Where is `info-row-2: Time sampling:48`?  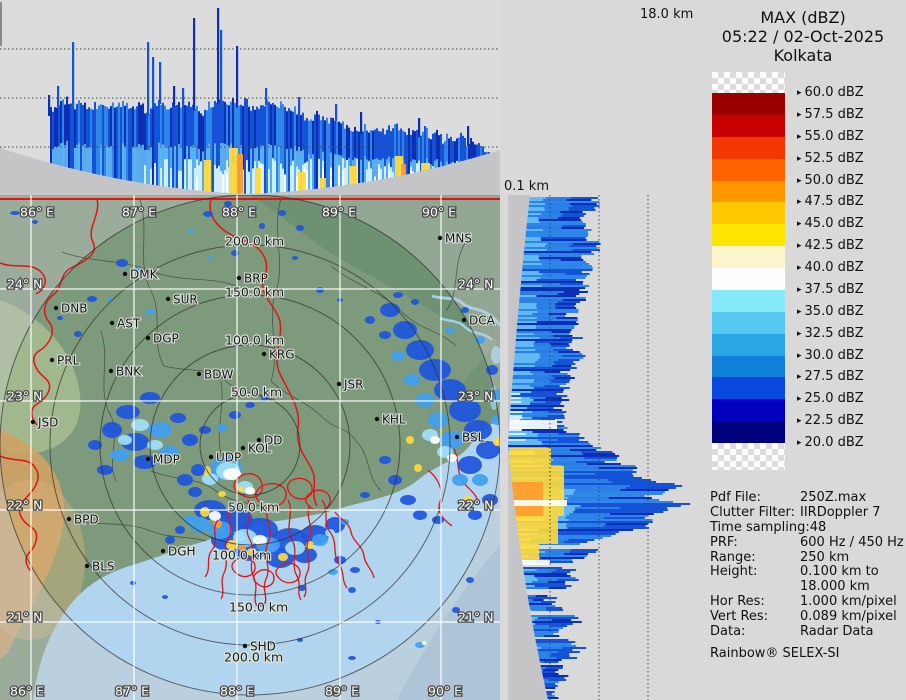 info-row-2: Time sampling:48 is located at coordinates (808, 527).